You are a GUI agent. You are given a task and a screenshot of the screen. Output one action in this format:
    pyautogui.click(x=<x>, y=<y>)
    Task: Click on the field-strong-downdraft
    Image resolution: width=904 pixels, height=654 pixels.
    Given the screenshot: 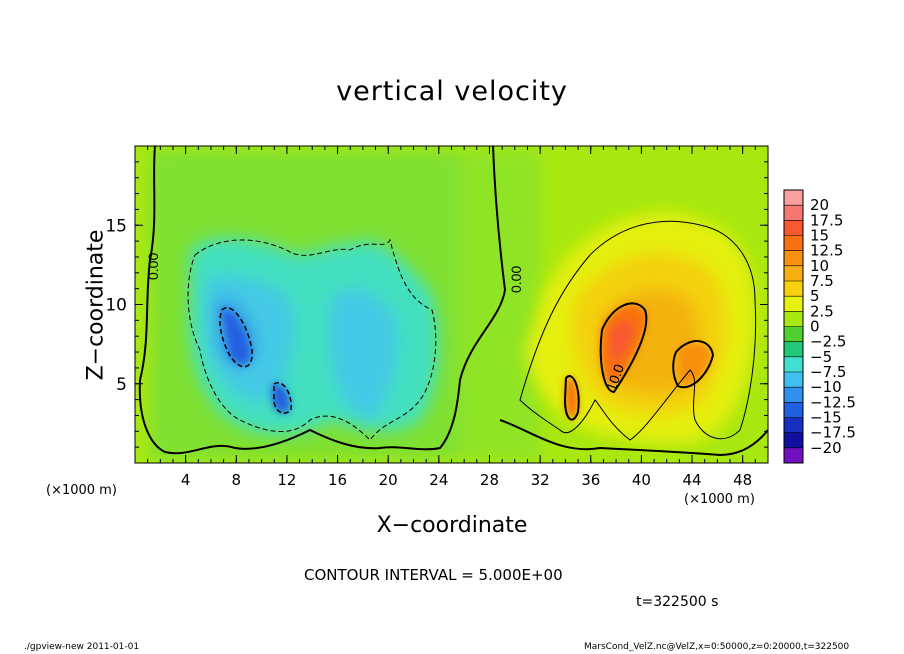 What is the action you would take?
    pyautogui.click(x=256, y=361)
    